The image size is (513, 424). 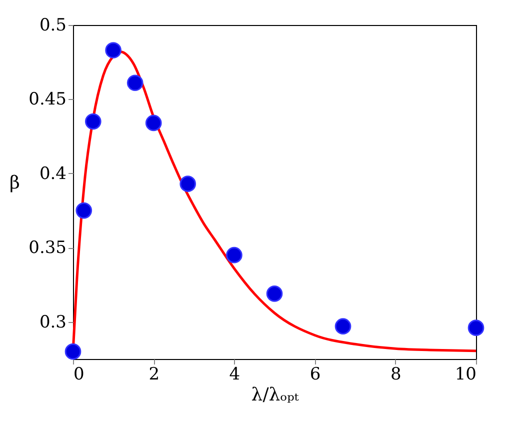 What do you see at coordinates (234, 374) in the screenshot?
I see `x-tick-label: 4` at bounding box center [234, 374].